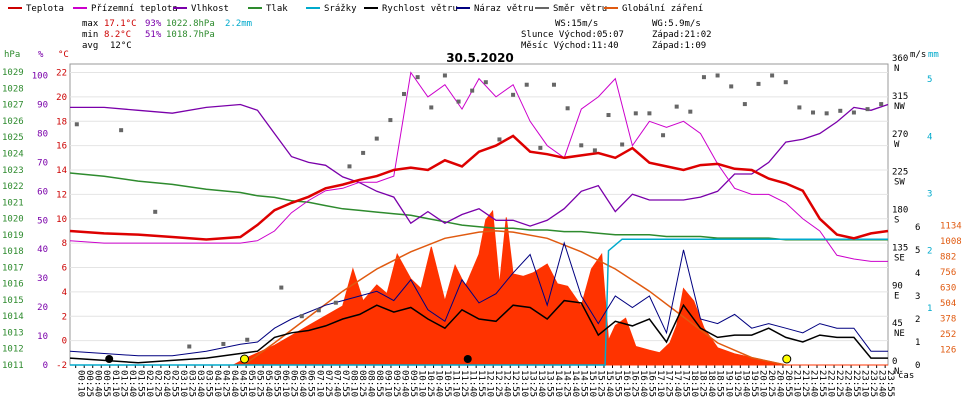 Image resolution: width=966 pixels, height=400 pixels. Describe the element at coordinates (896, 372) in the screenshot. I see `dir-tick-name-8: N` at that location.